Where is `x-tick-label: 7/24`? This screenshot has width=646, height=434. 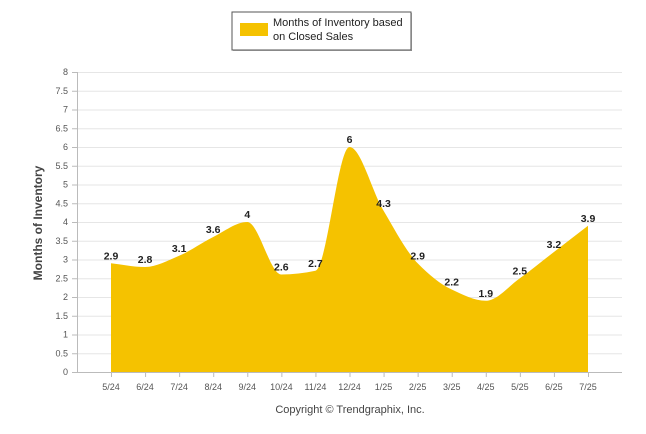
x-tick-label: 7/24 is located at coordinates (179, 387).